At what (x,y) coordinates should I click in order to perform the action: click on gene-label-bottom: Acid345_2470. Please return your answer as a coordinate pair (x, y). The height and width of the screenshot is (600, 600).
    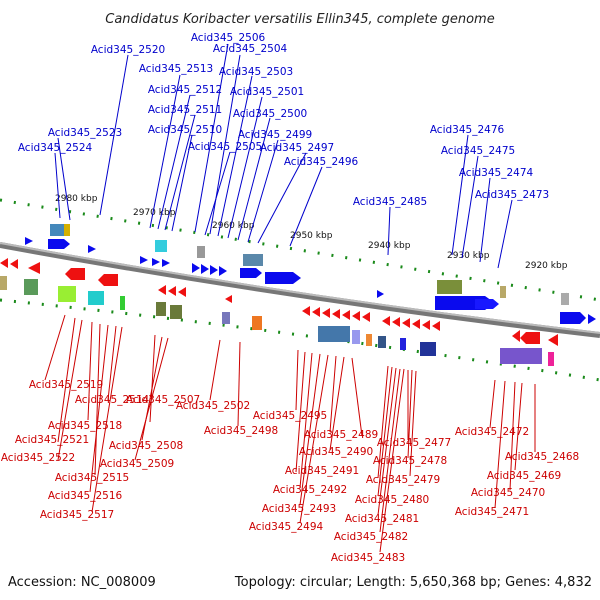
    Looking at the image, I should click on (508, 493).